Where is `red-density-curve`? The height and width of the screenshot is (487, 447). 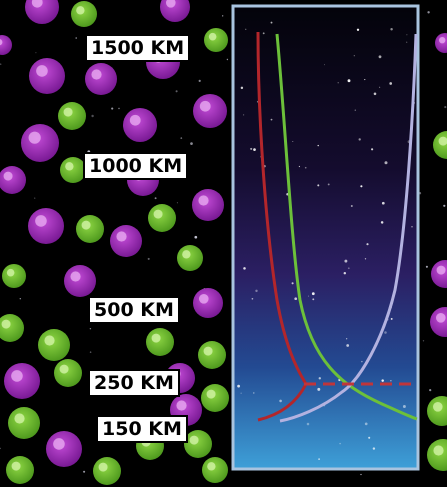
red-density-curve is located at coordinates (282, 226).